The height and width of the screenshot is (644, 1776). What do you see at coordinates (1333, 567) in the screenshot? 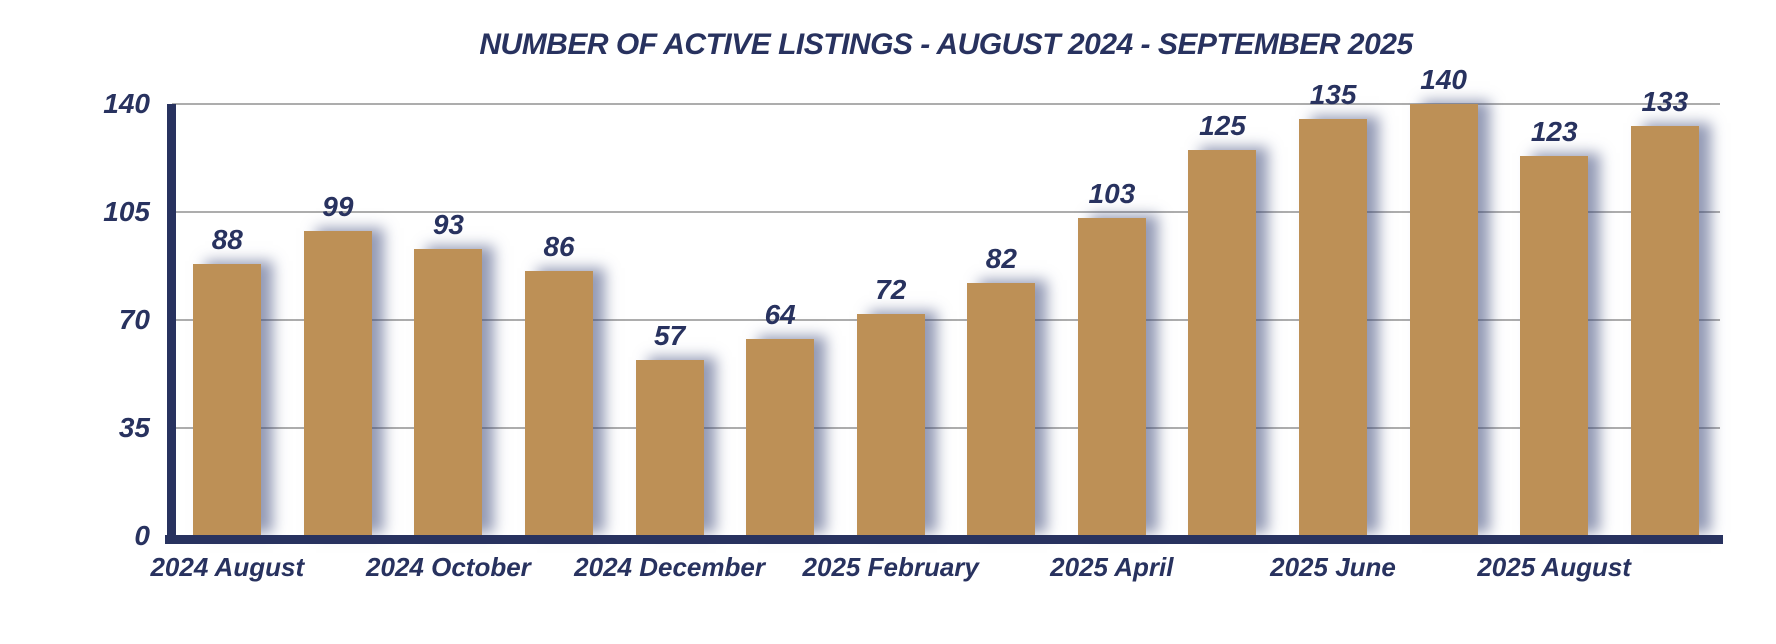
I see `x-tick-label: 2025 June` at bounding box center [1333, 567].